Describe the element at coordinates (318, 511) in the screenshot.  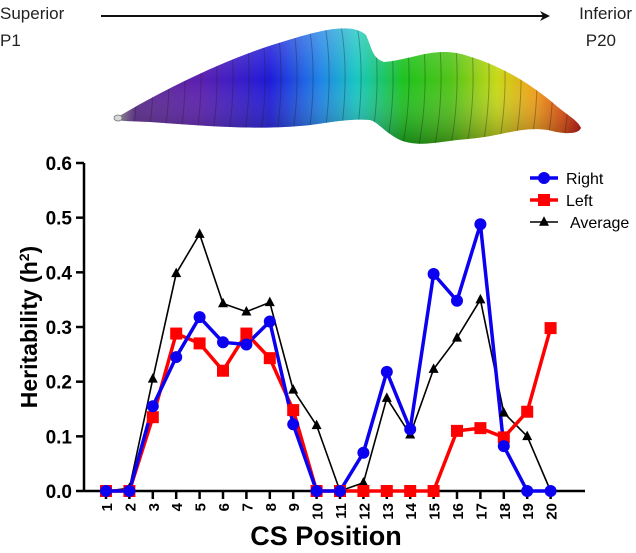
I see `x-tick-label: 10` at that location.